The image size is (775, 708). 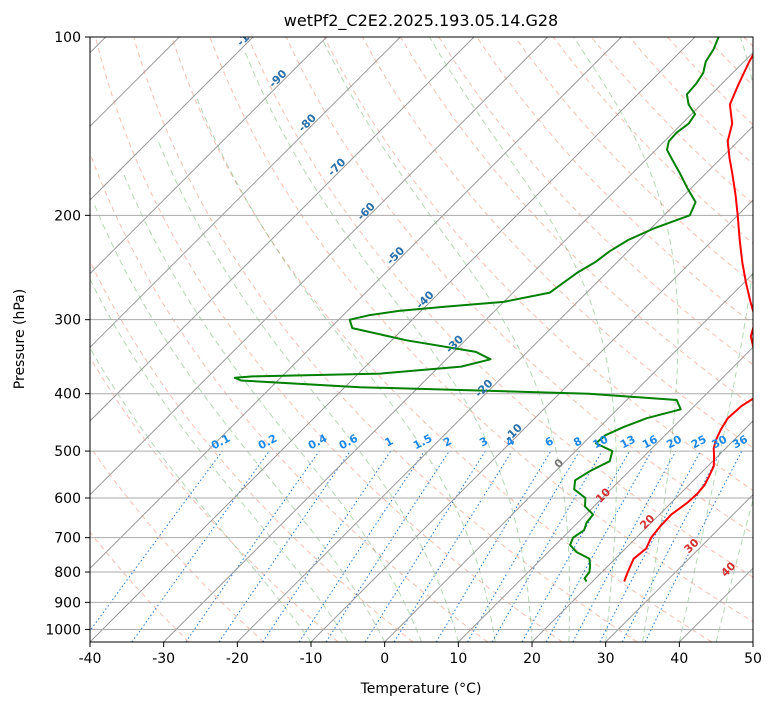 I want to click on y-tick-label: 500, so click(x=67, y=452).